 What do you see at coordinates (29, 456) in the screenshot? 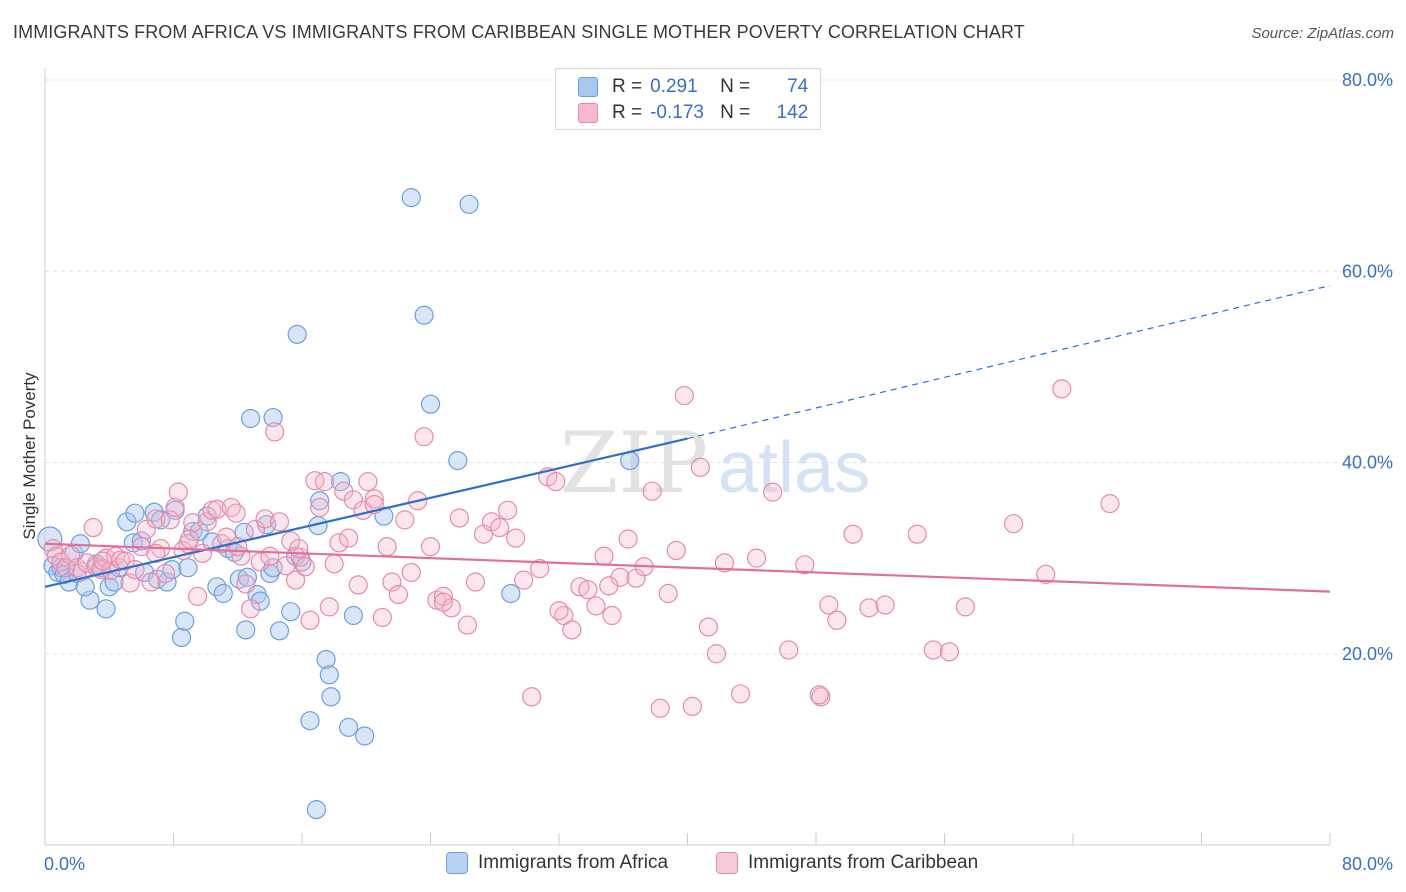
I see `y-axis-label: Single Mother Poverty` at bounding box center [29, 456].